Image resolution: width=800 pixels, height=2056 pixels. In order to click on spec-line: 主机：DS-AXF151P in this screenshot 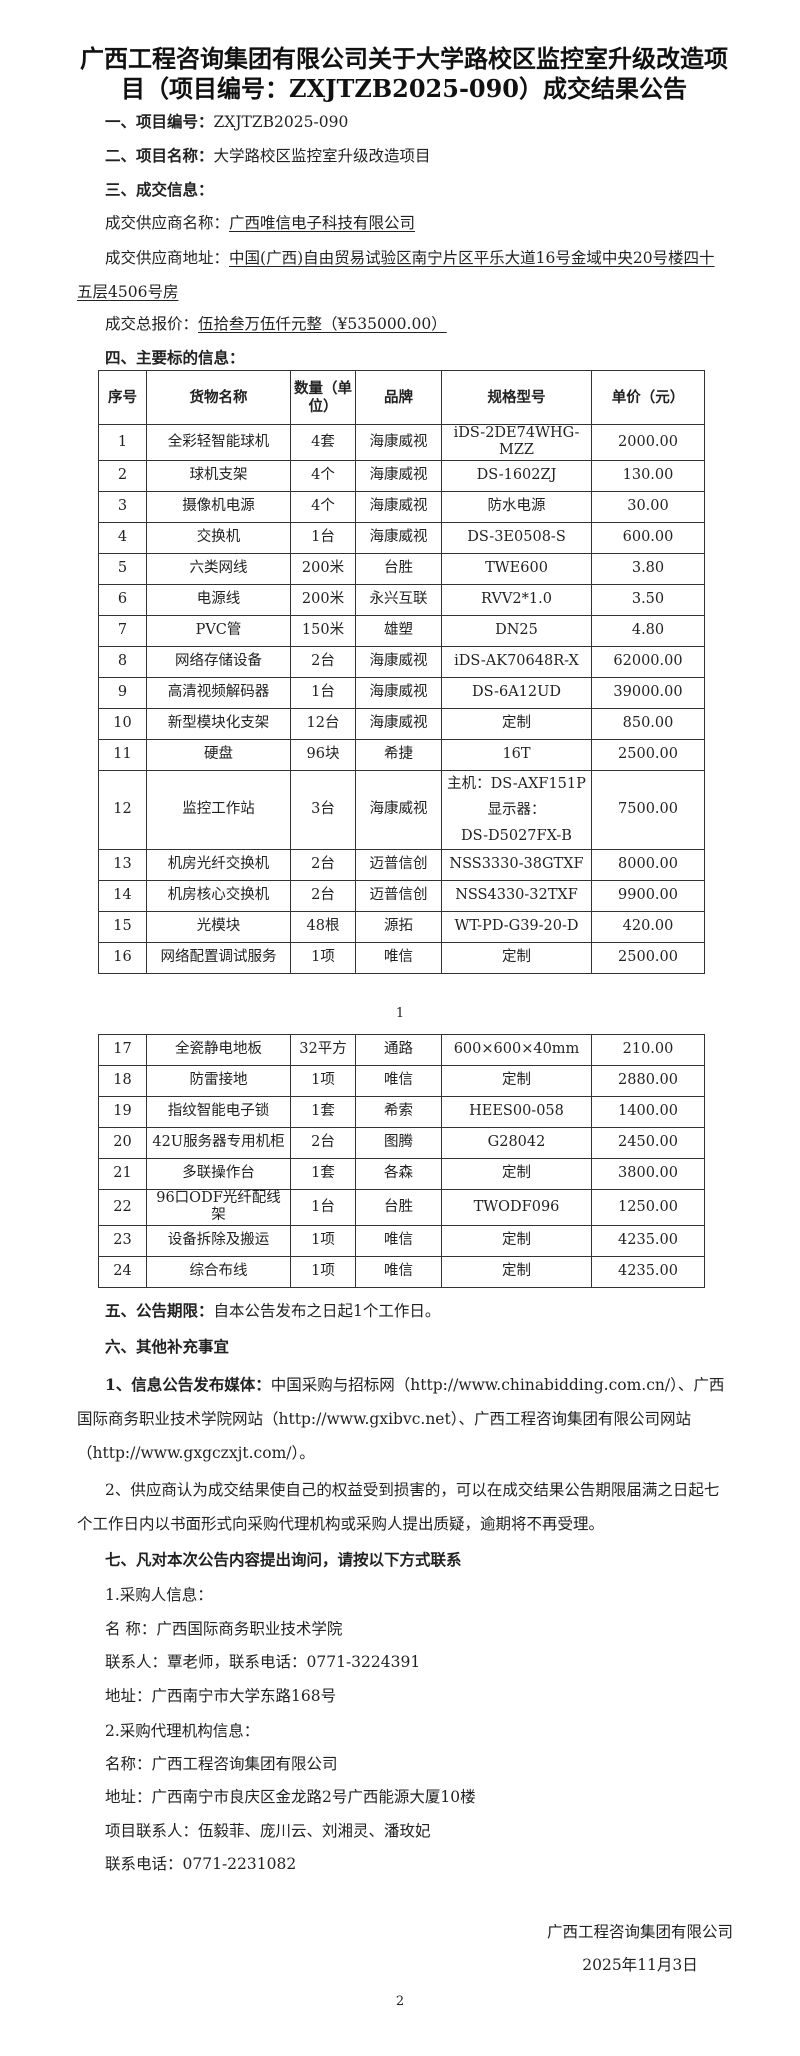, I will do `click(516, 783)`.